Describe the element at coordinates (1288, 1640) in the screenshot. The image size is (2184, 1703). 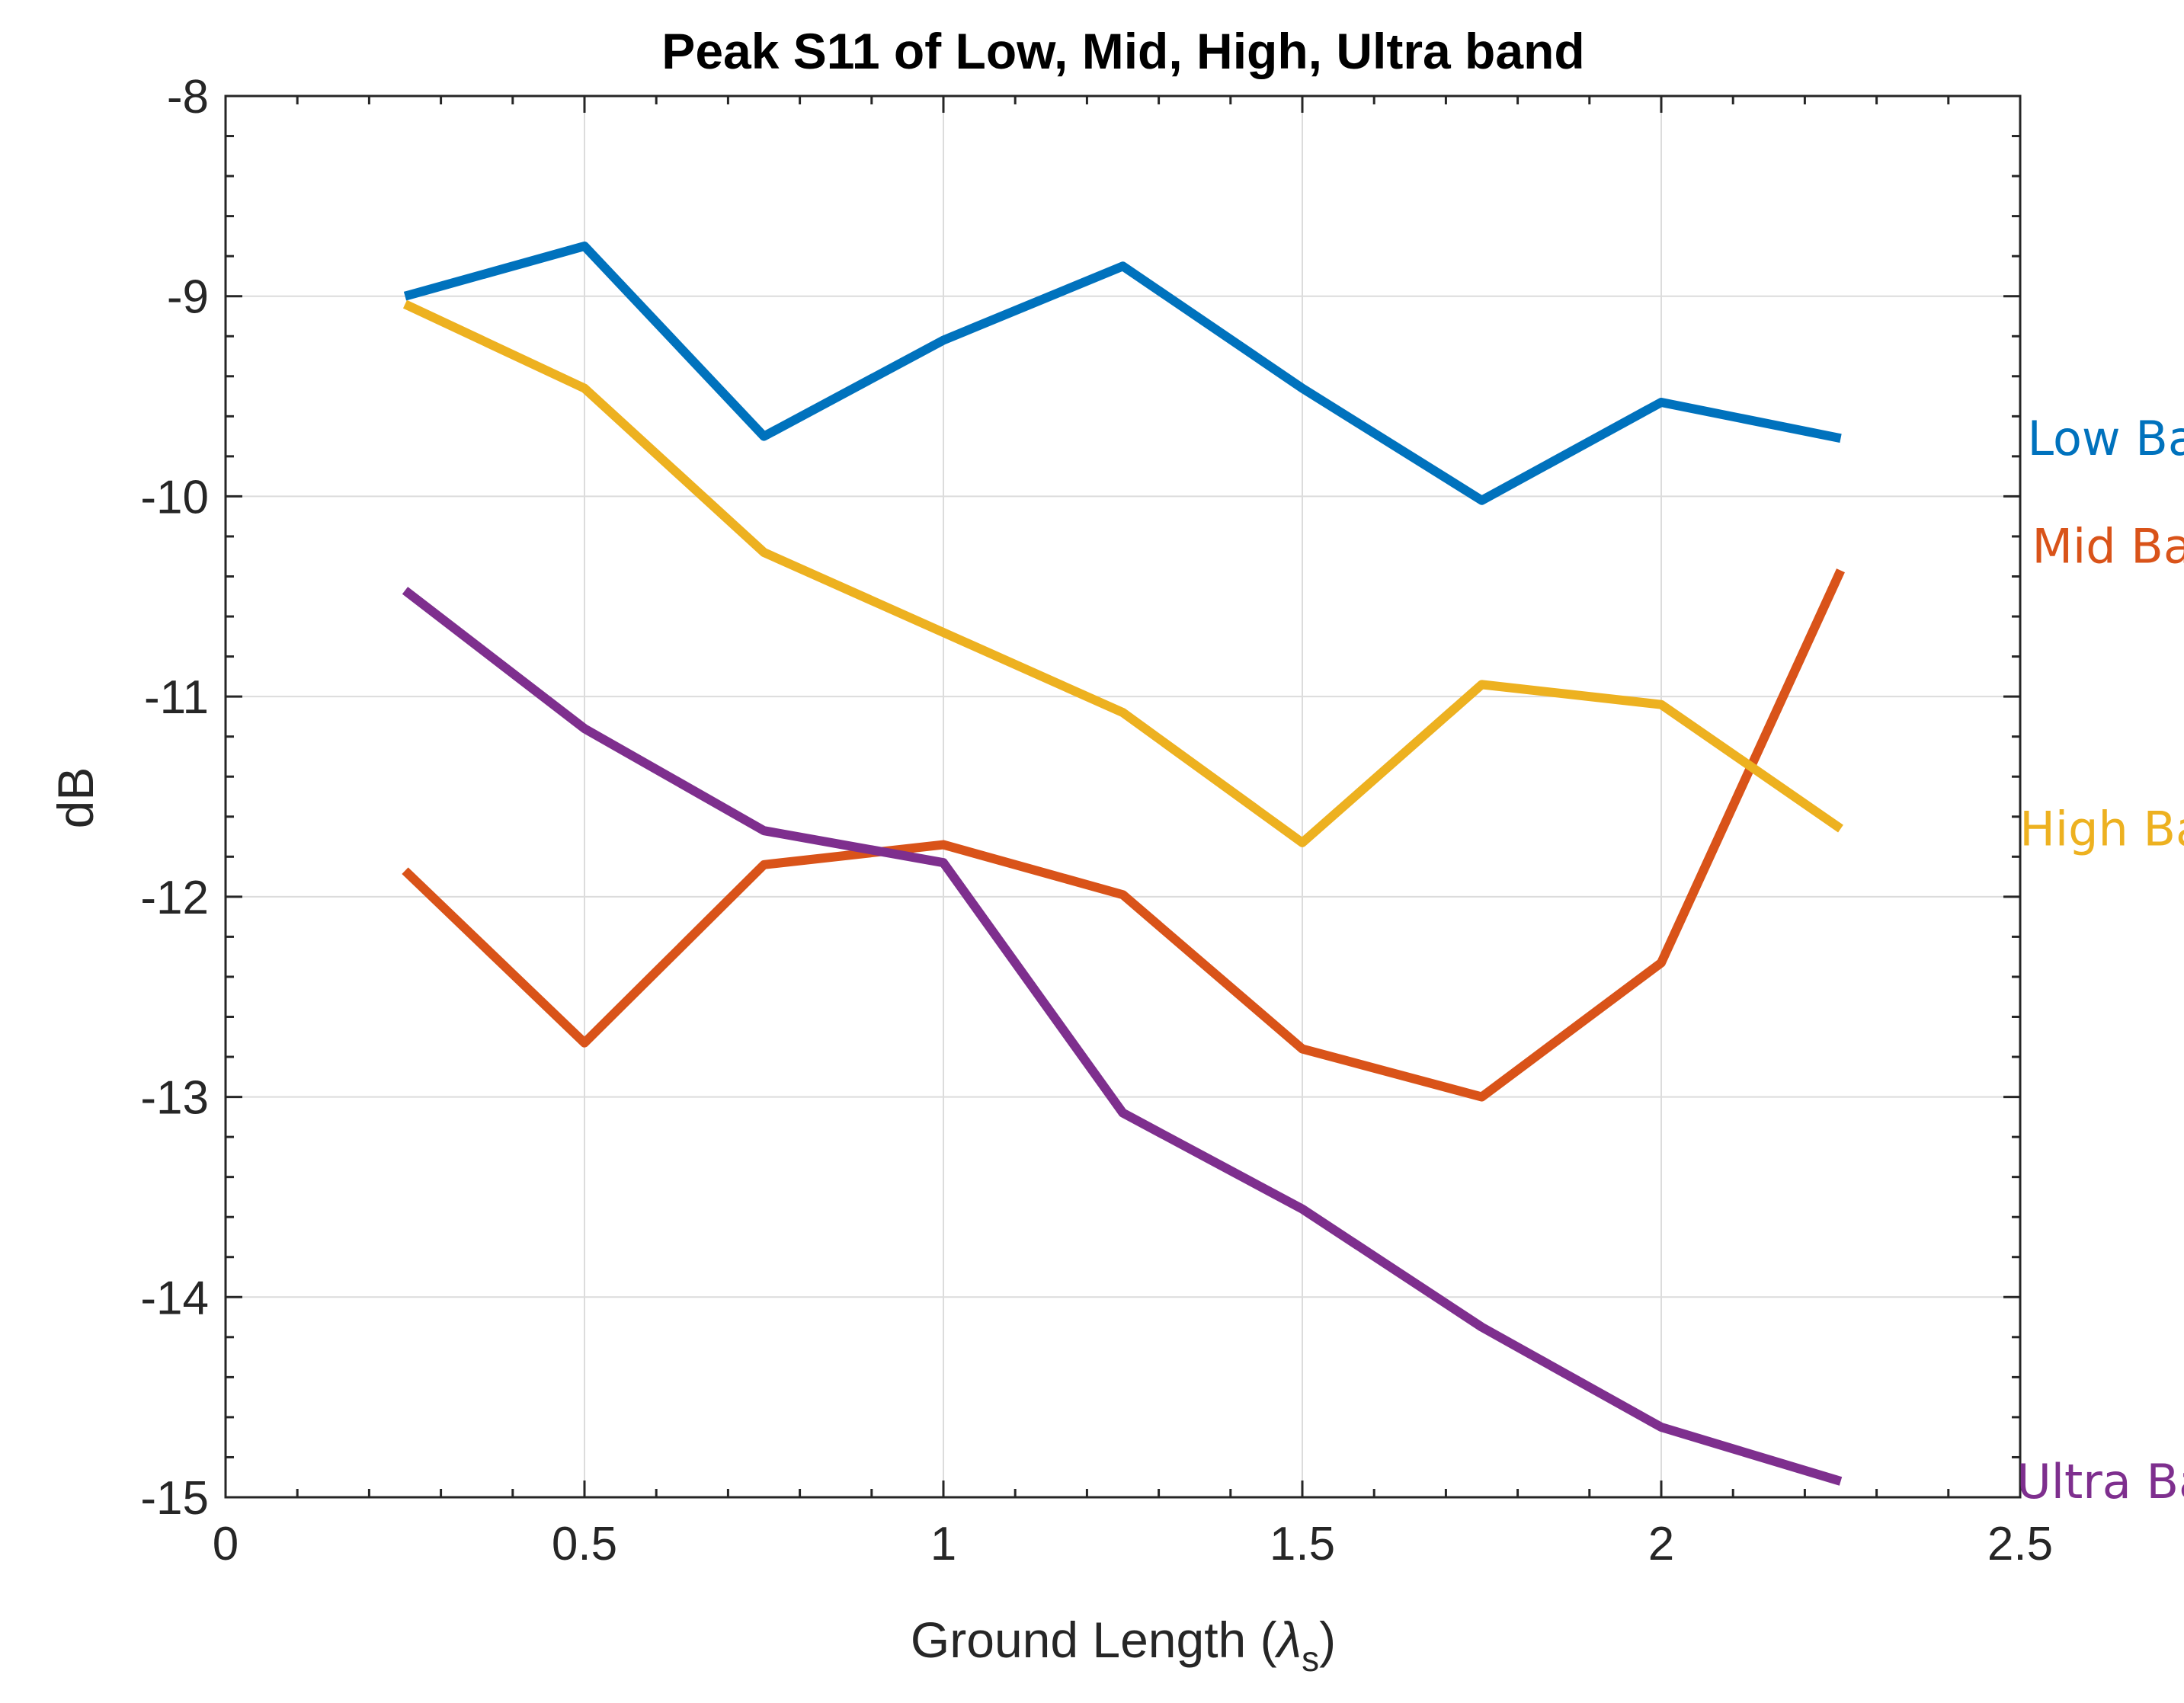
I see `x-axis-label-symbol: λ` at that location.